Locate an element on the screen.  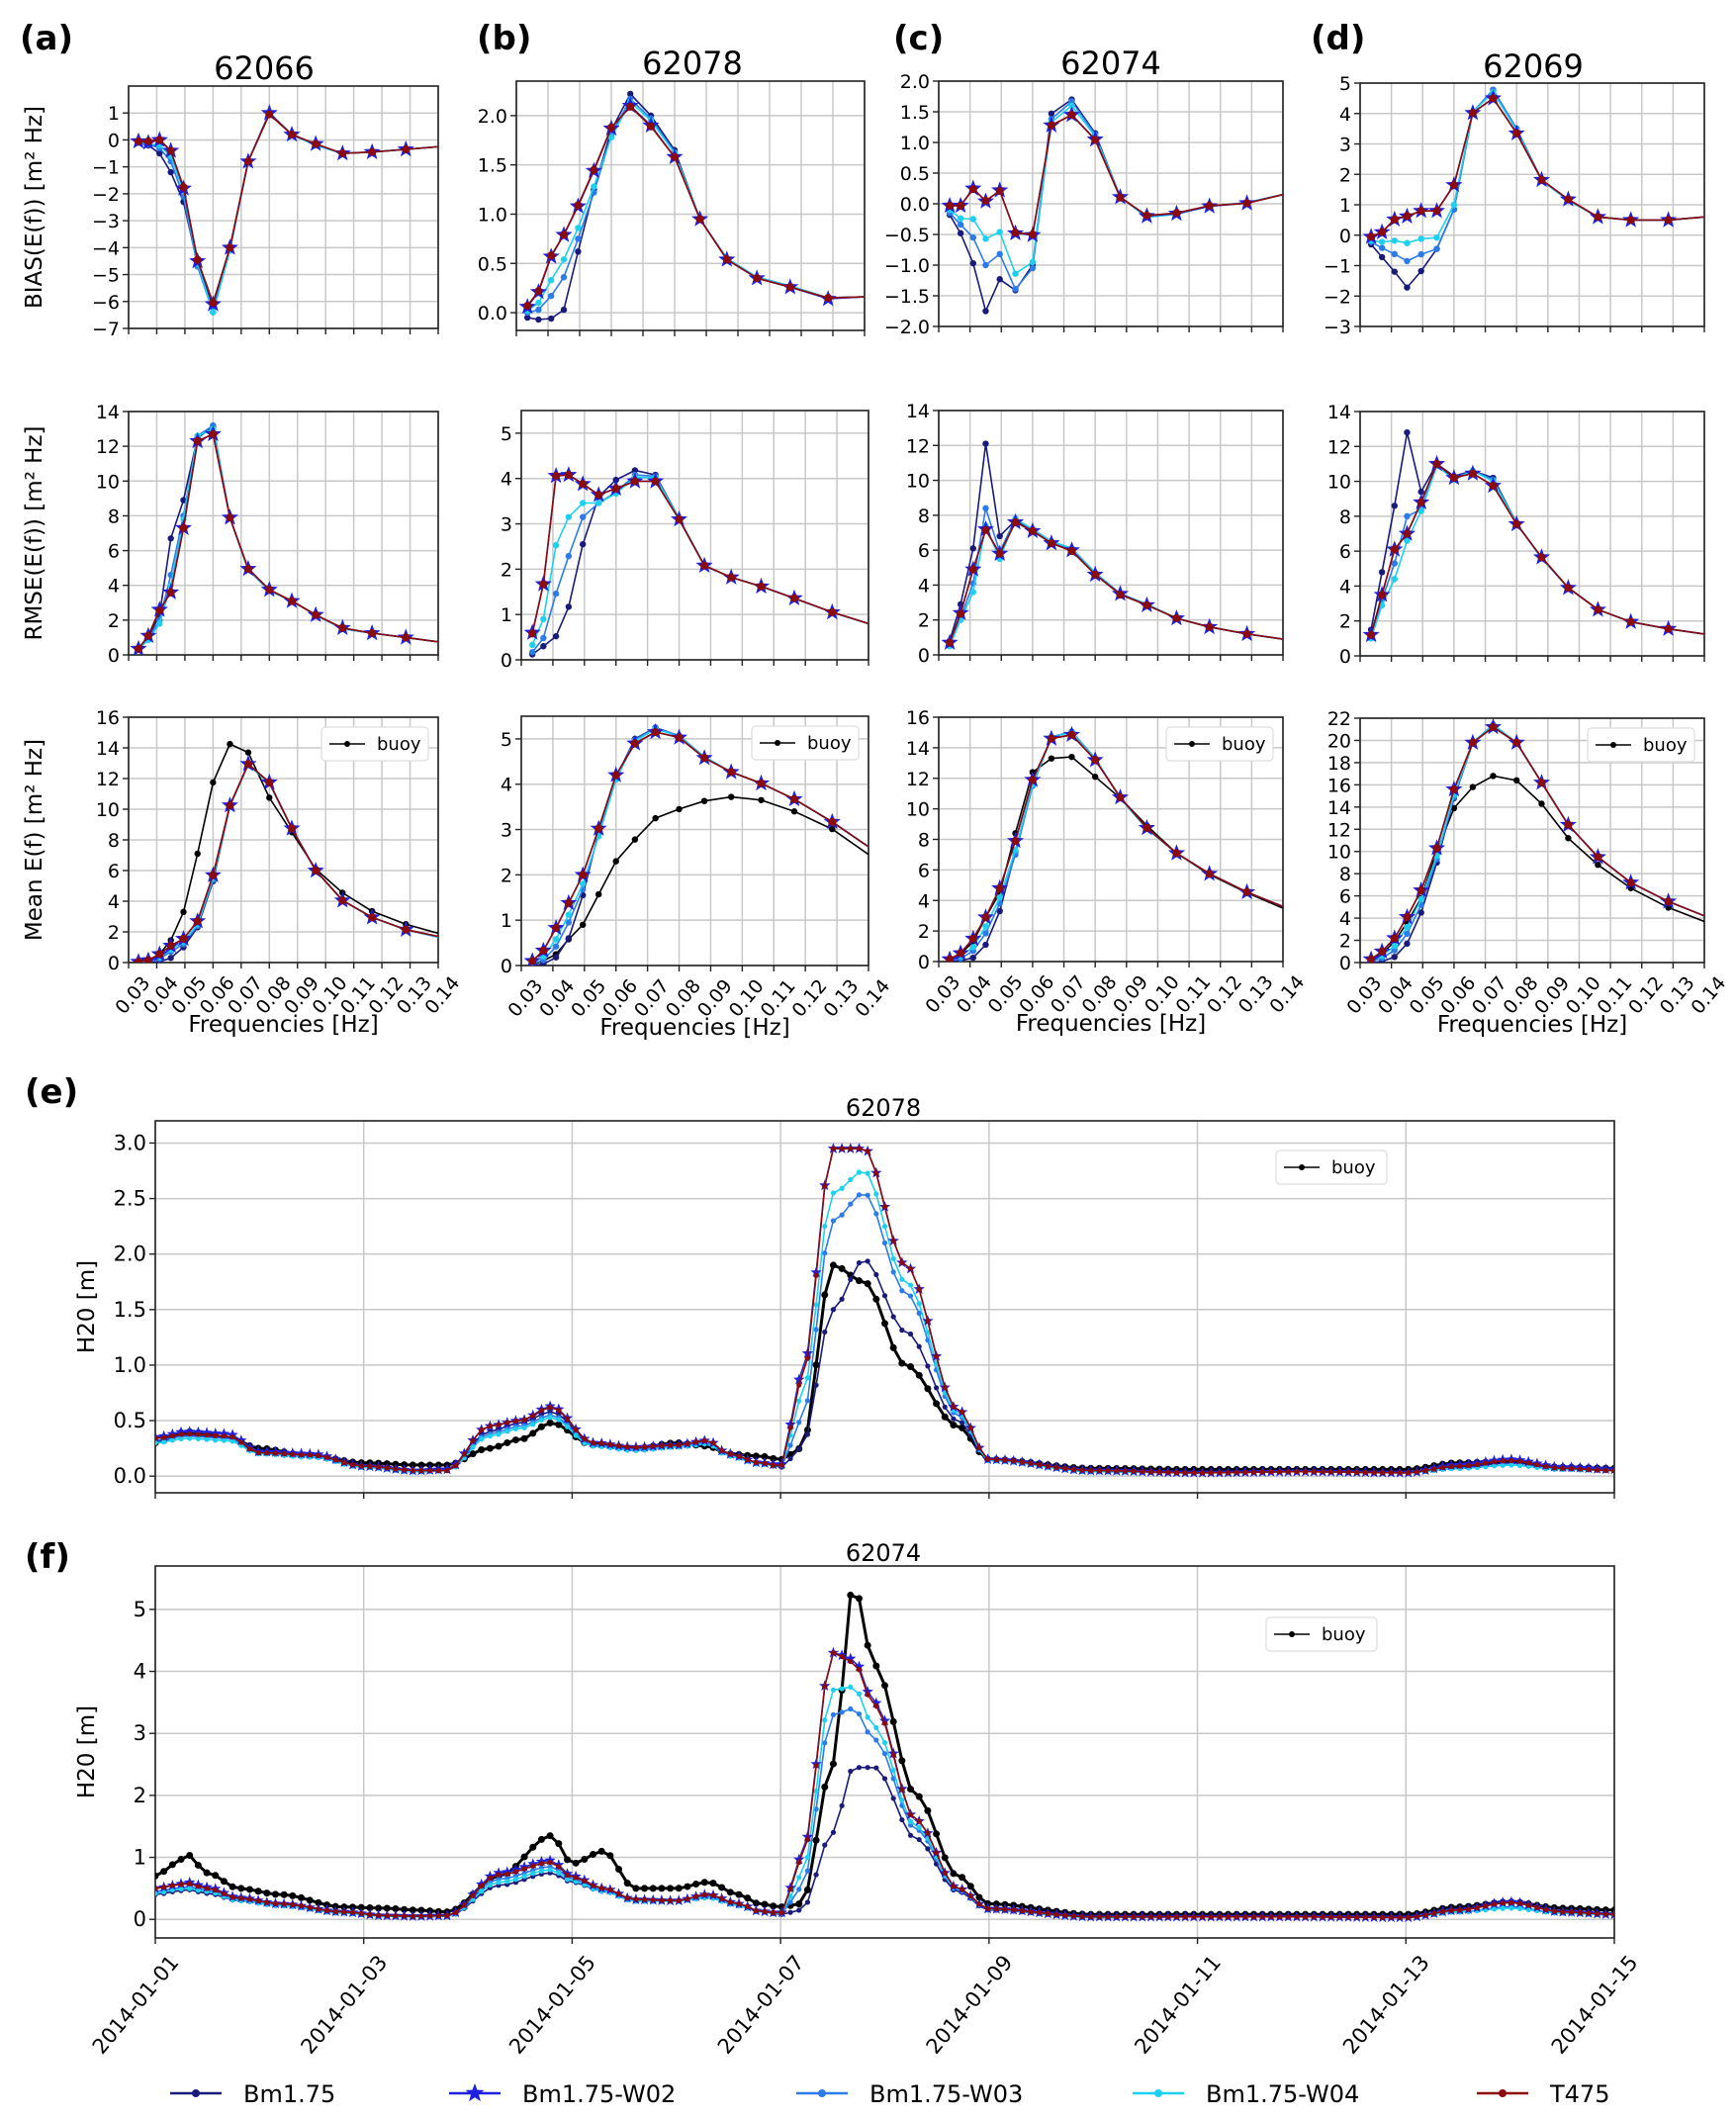
grid is located at coordinates (1532, 205).